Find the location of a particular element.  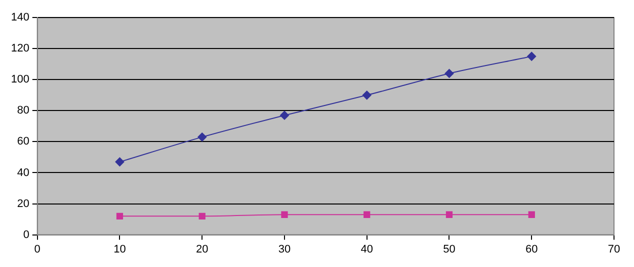

x-tick-label: 70 is located at coordinates (614, 249).